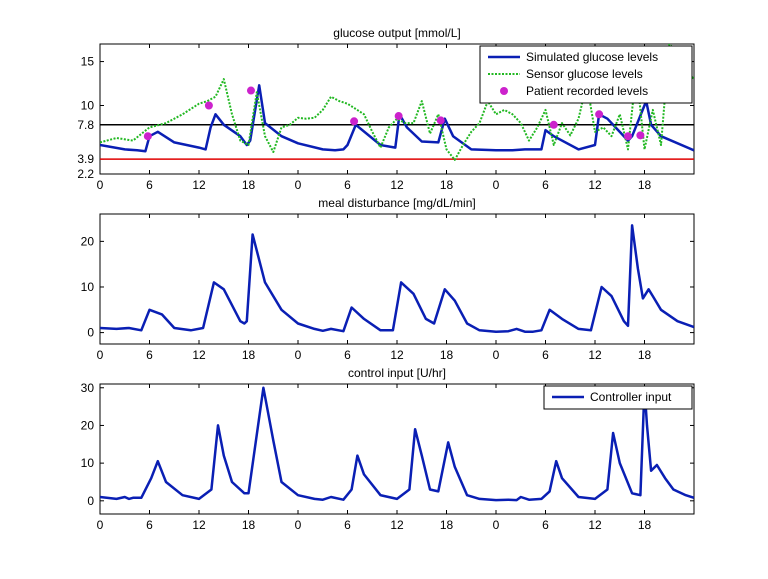  I want to click on legend: Controller input, so click(618, 397).